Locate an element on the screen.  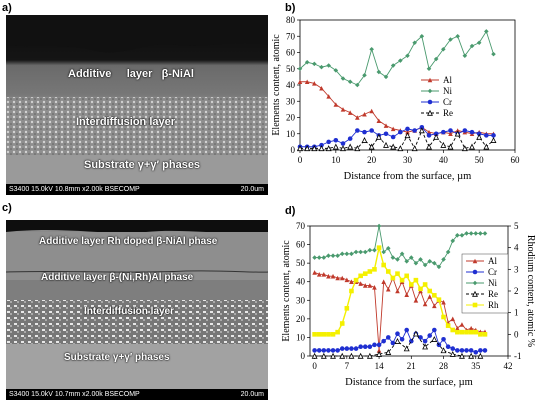
layer-label-additive-a: Additive layer β-NiAl is located at coordinates (131, 74).